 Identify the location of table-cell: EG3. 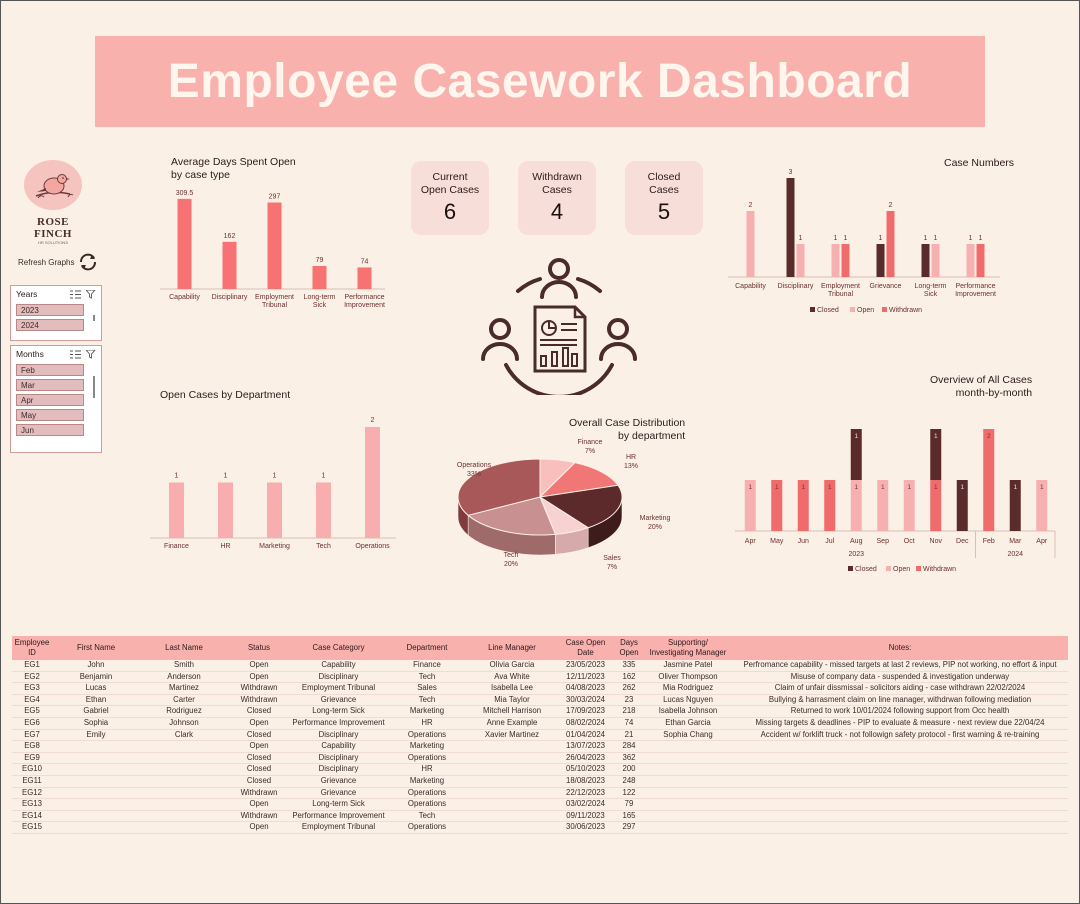
(32, 688).